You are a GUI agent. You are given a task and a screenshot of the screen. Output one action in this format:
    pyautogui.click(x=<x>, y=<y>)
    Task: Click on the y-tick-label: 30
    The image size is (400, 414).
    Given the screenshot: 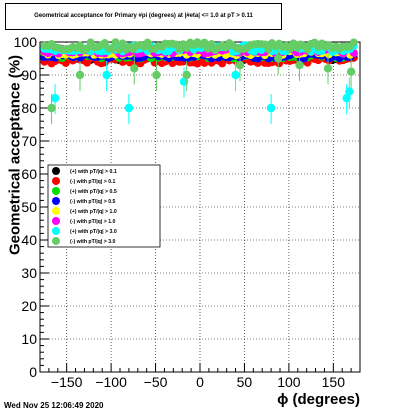 What is the action you would take?
    pyautogui.click(x=29, y=273)
    